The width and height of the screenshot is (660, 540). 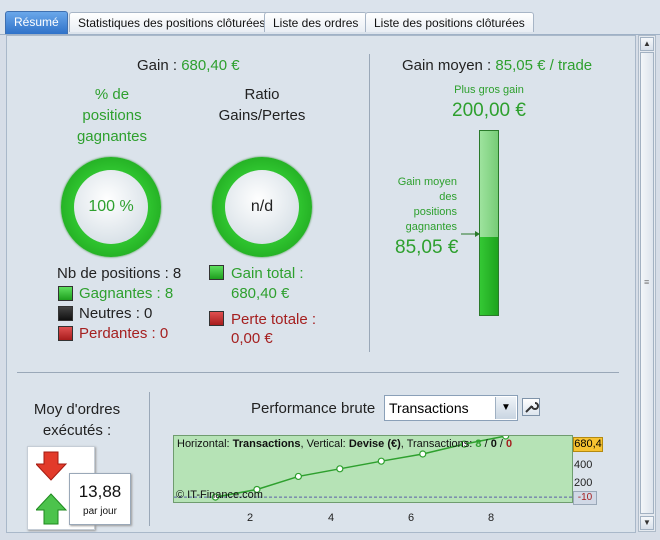 I want to click on pct-title-line1: % de, so click(x=112, y=94).